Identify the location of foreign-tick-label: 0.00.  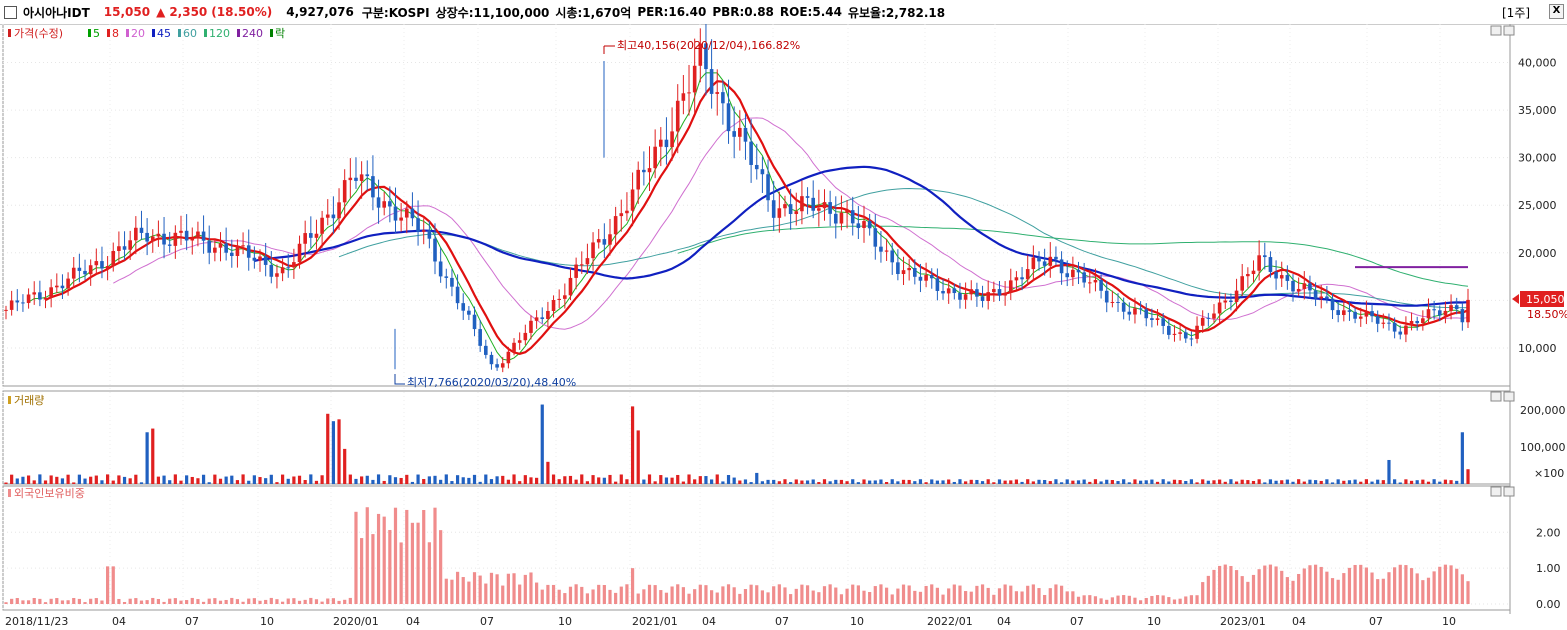
(1548, 604).